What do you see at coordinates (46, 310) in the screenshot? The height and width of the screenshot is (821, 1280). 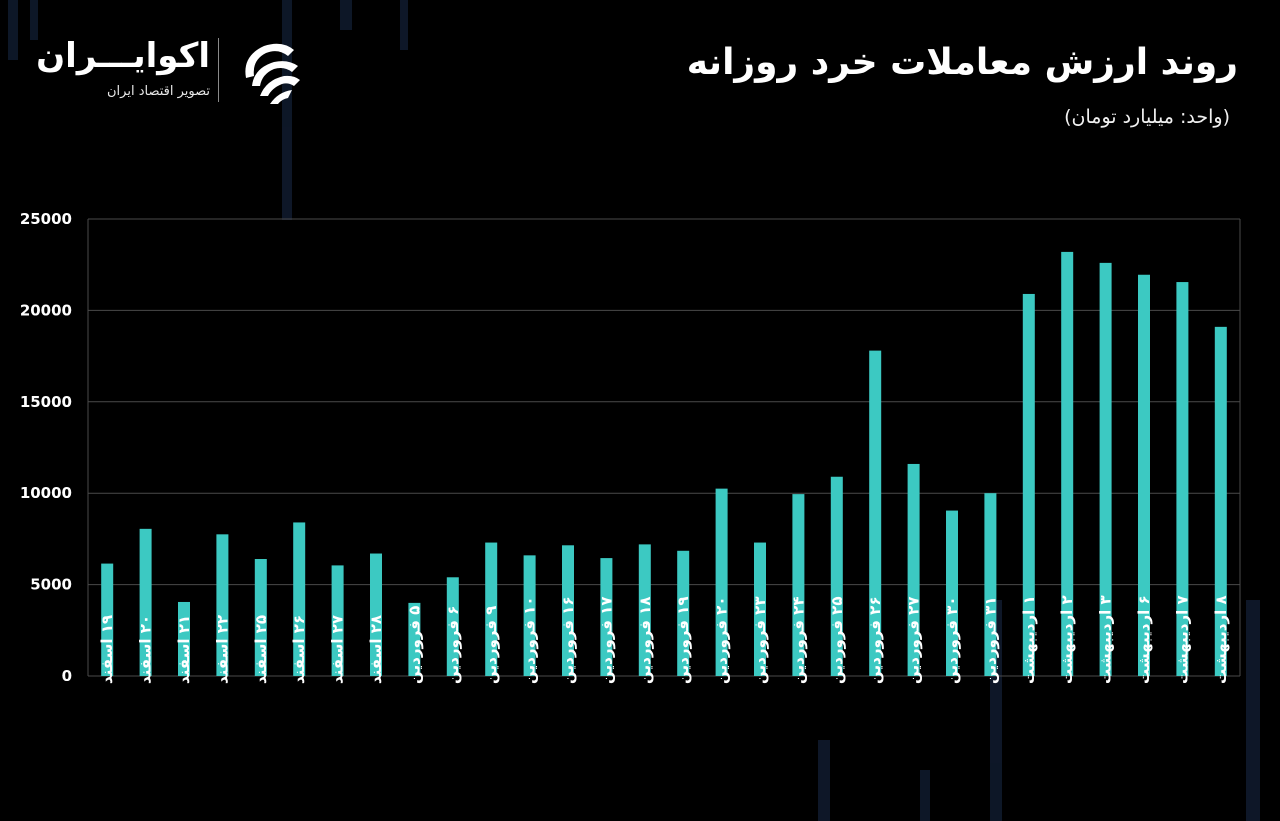 I see `y-tick-label: 20000` at bounding box center [46, 310].